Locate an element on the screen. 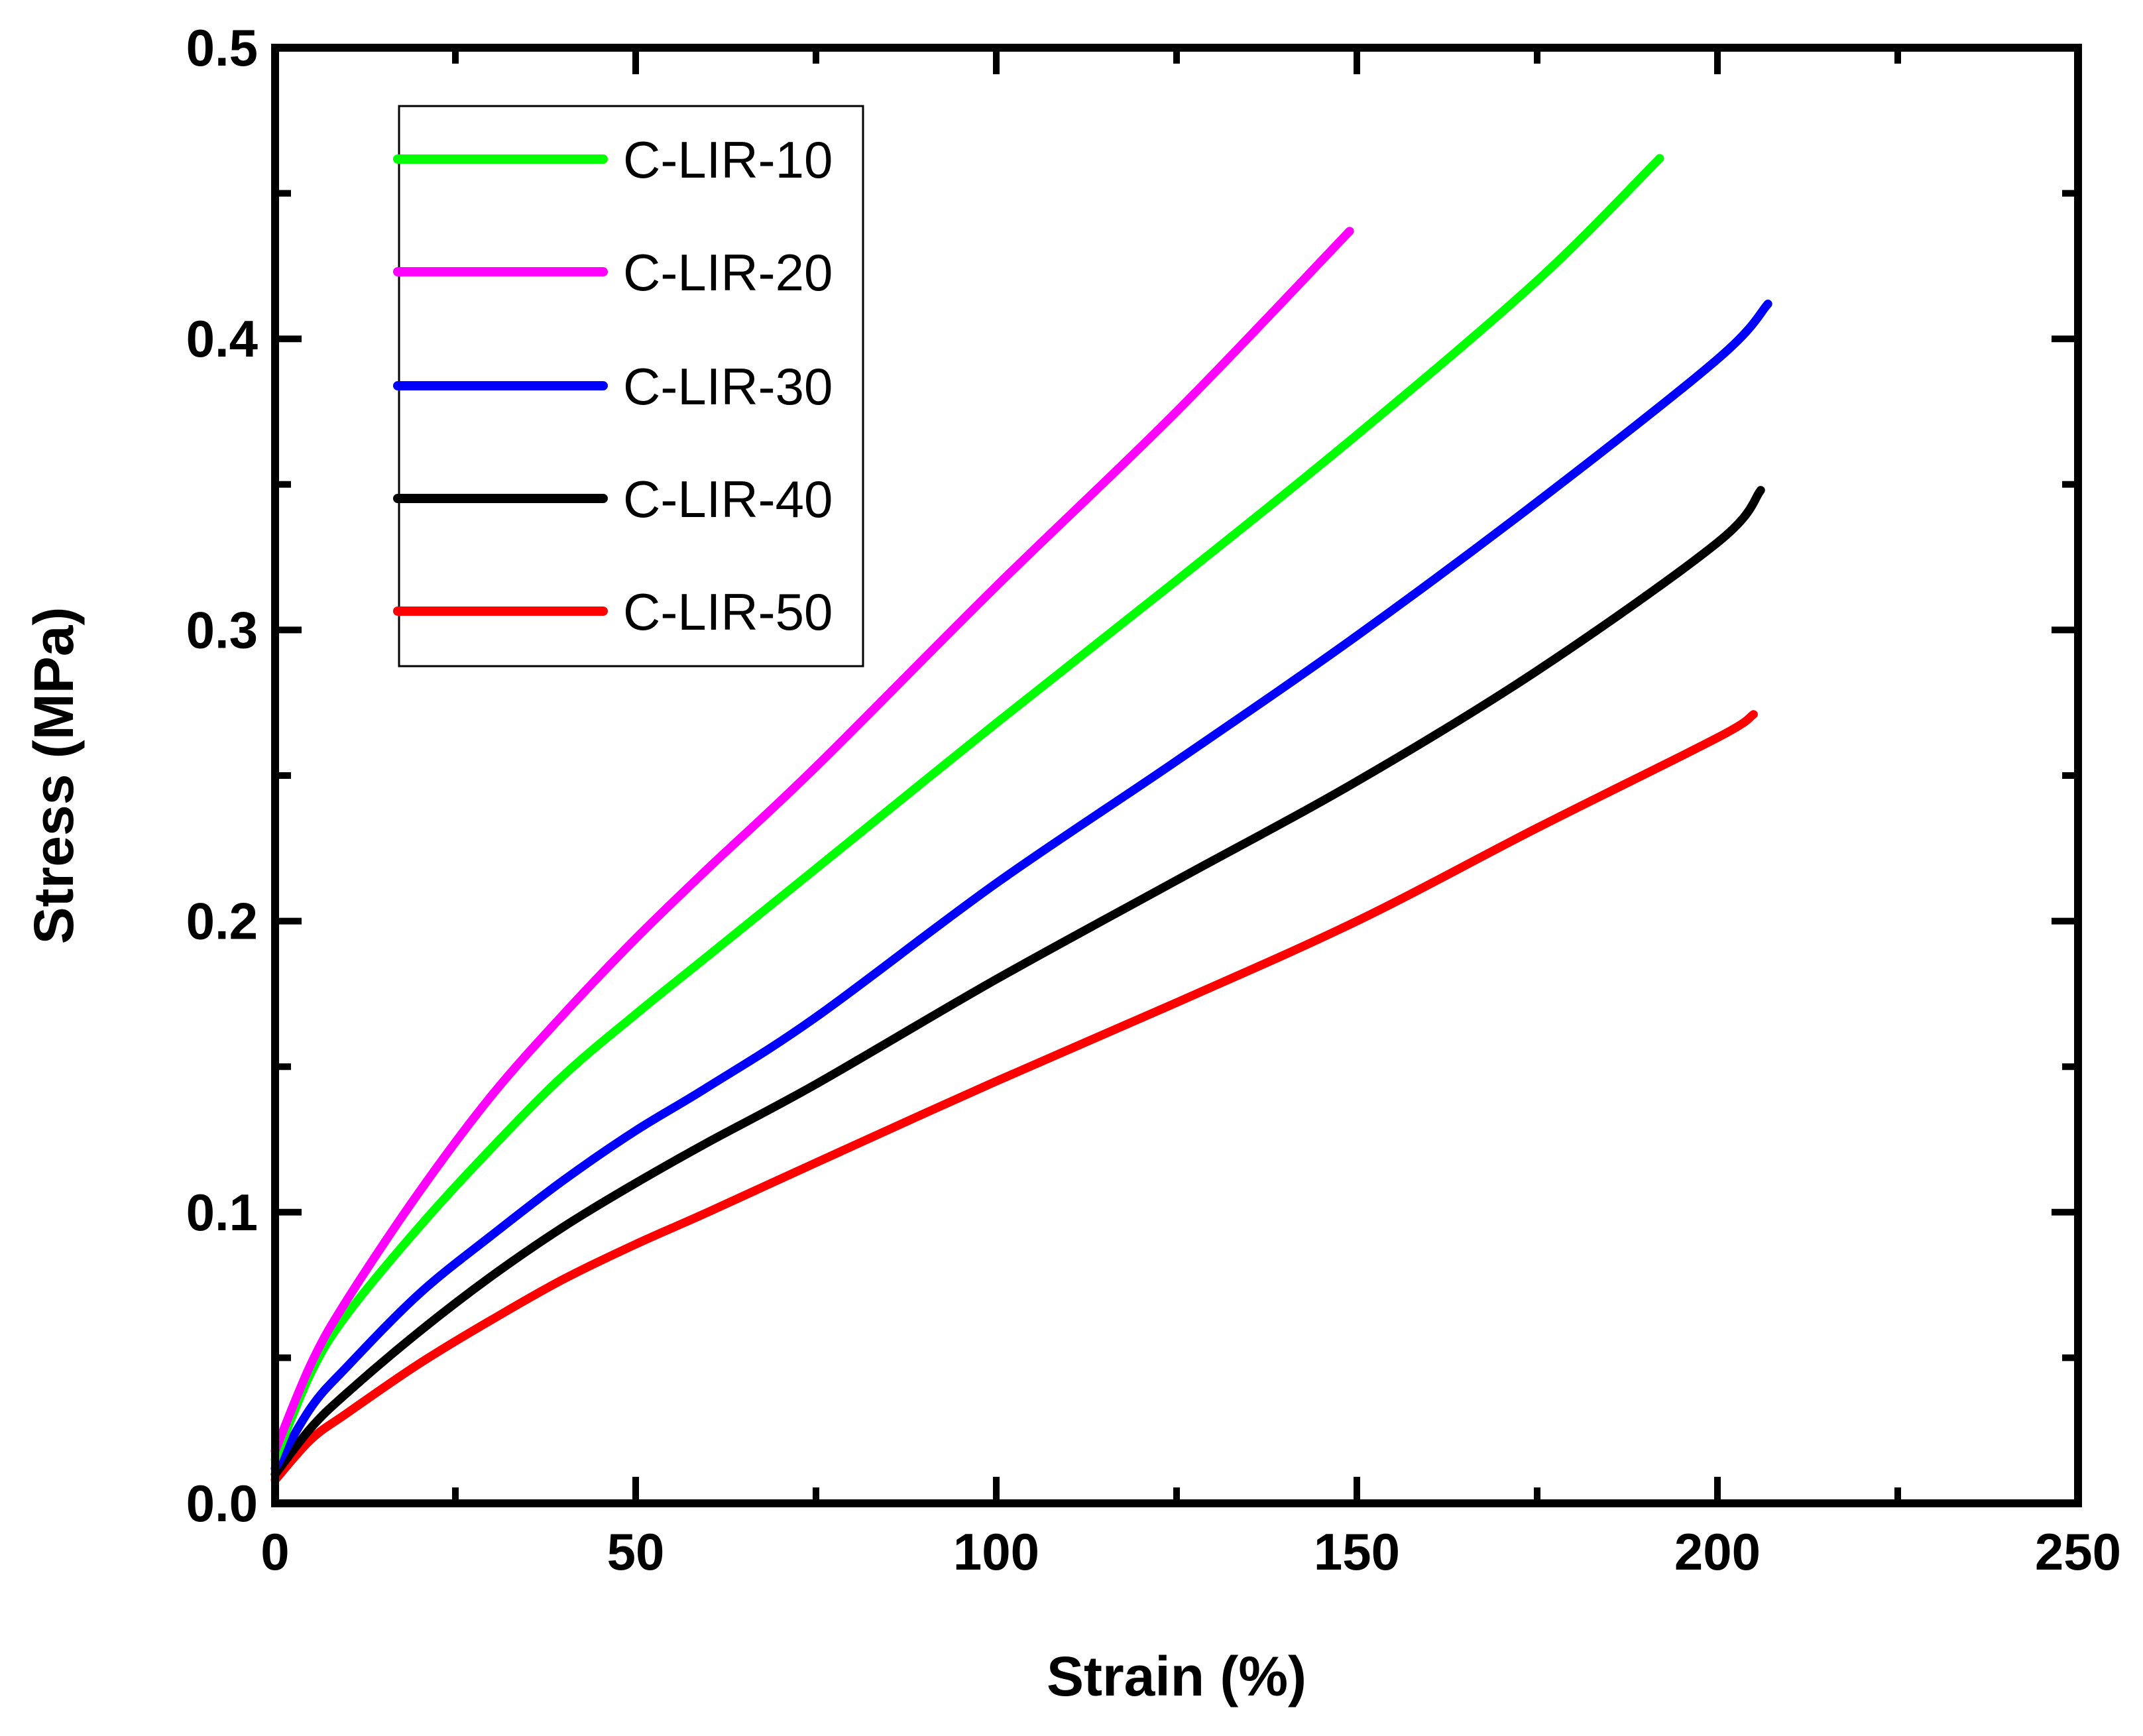 The width and height of the screenshot is (2143, 1736). x-tick-label: 250 is located at coordinates (2078, 1552).